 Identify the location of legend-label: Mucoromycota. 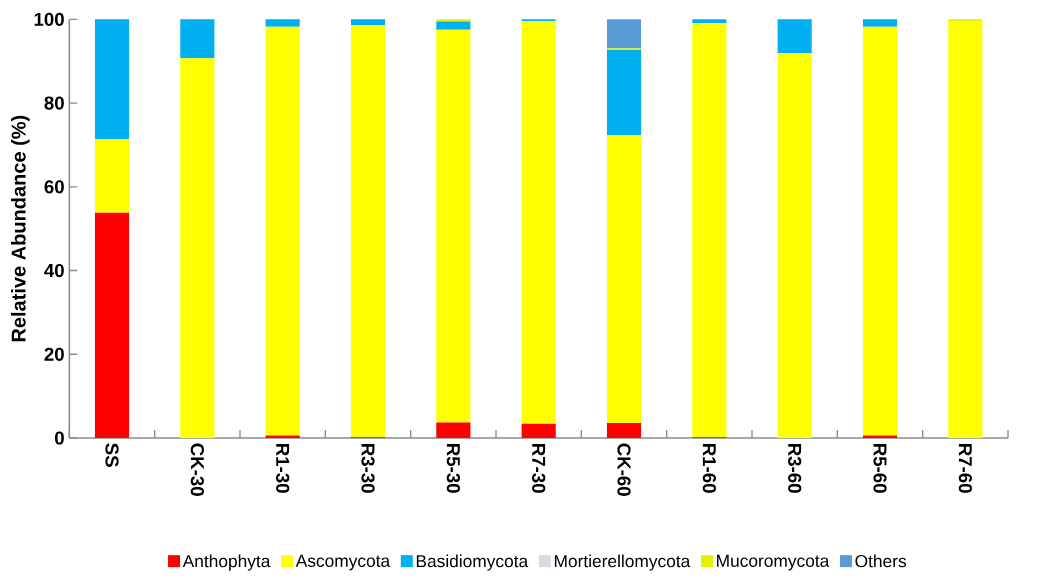
(773, 562).